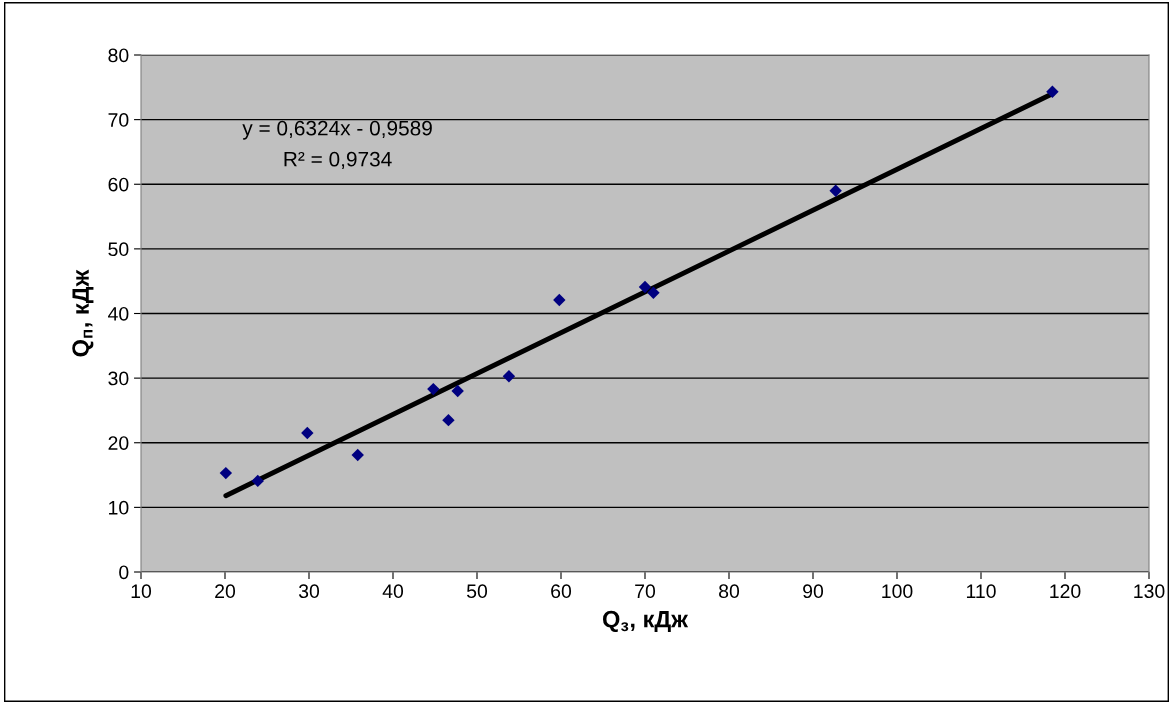 This screenshot has height=704, width=1173. What do you see at coordinates (813, 591) in the screenshot?
I see `x-tick-label: 90` at bounding box center [813, 591].